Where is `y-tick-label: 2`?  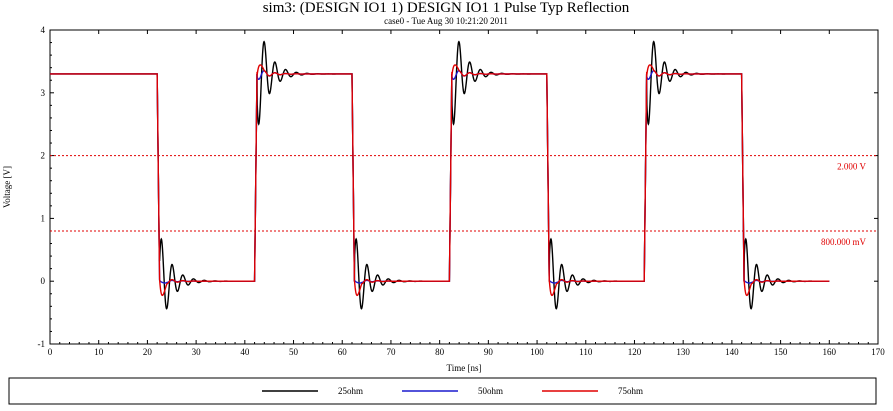 y-tick-label: 2 is located at coordinates (43, 156).